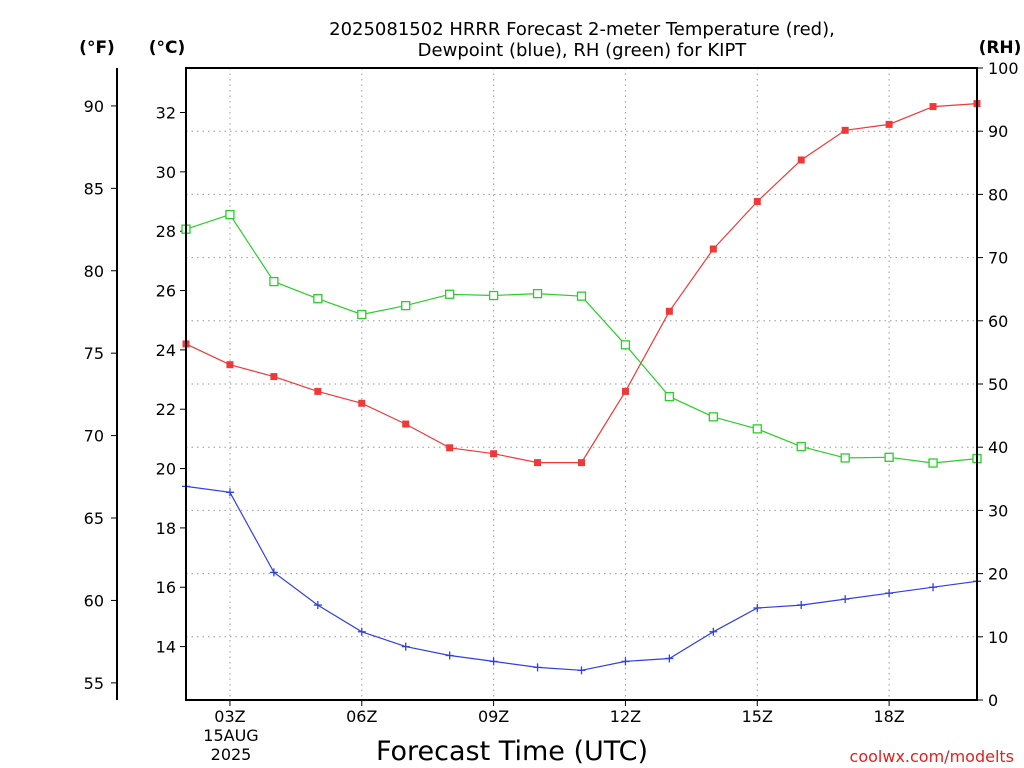 The width and height of the screenshot is (1024, 768). I want to click on celsius-unit-label: (°C), so click(167, 48).